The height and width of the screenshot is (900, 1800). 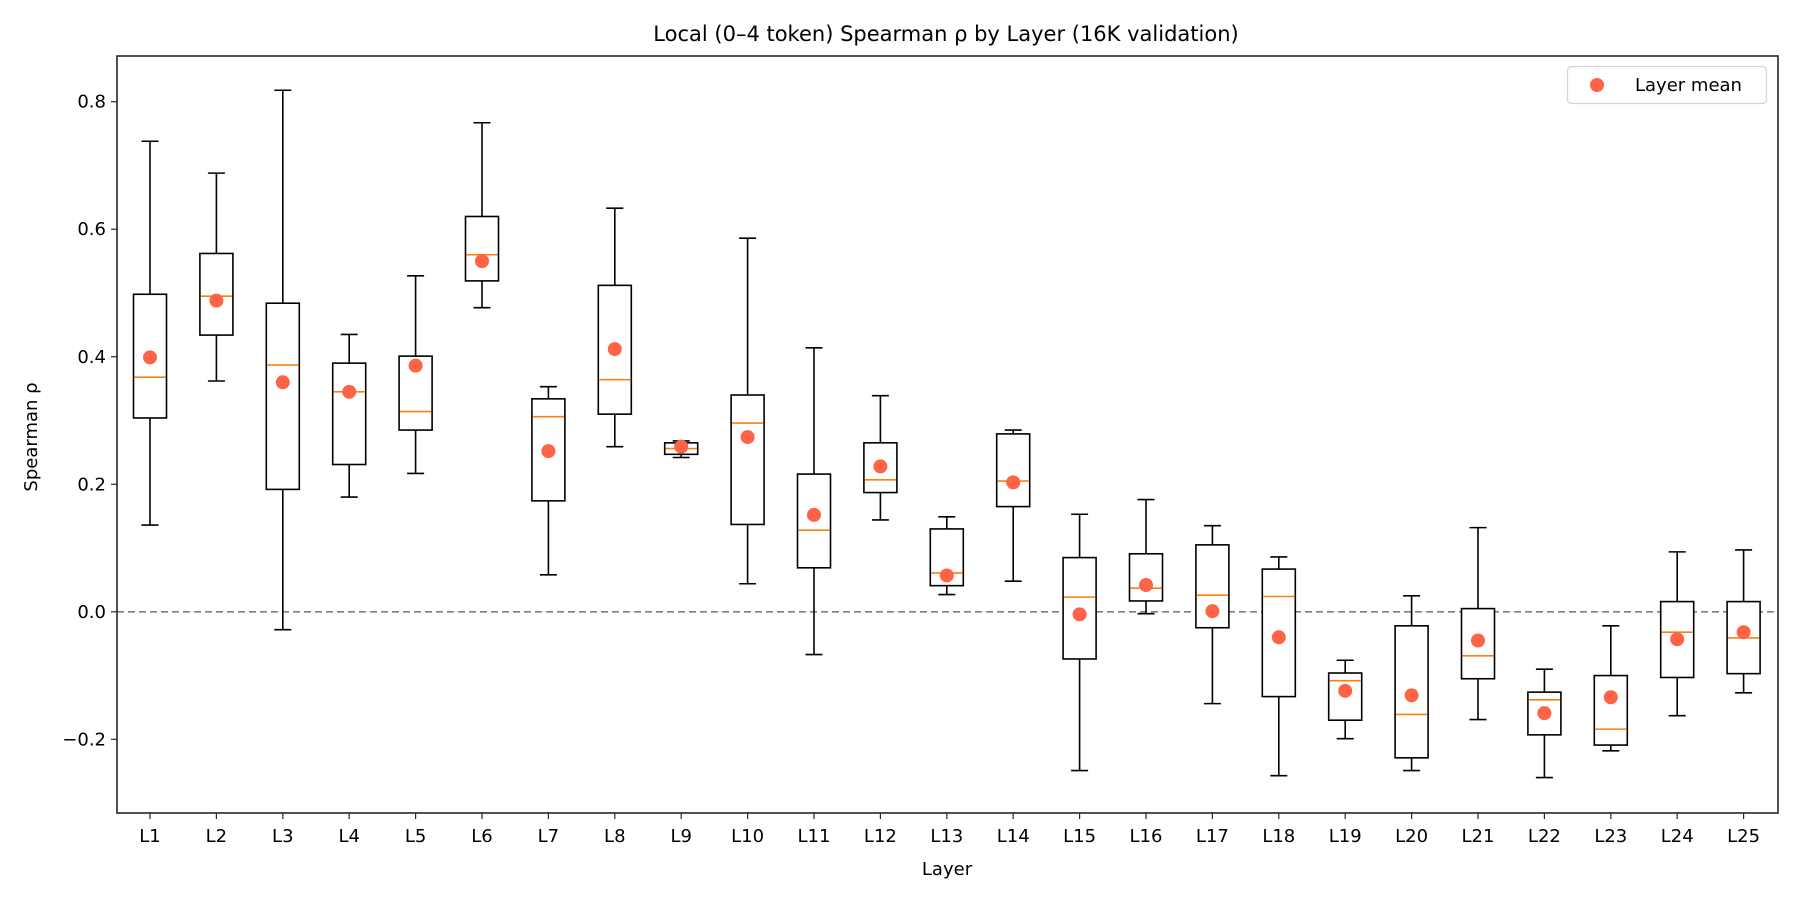 What do you see at coordinates (216, 277) in the screenshot?
I see `box-group-l2` at bounding box center [216, 277].